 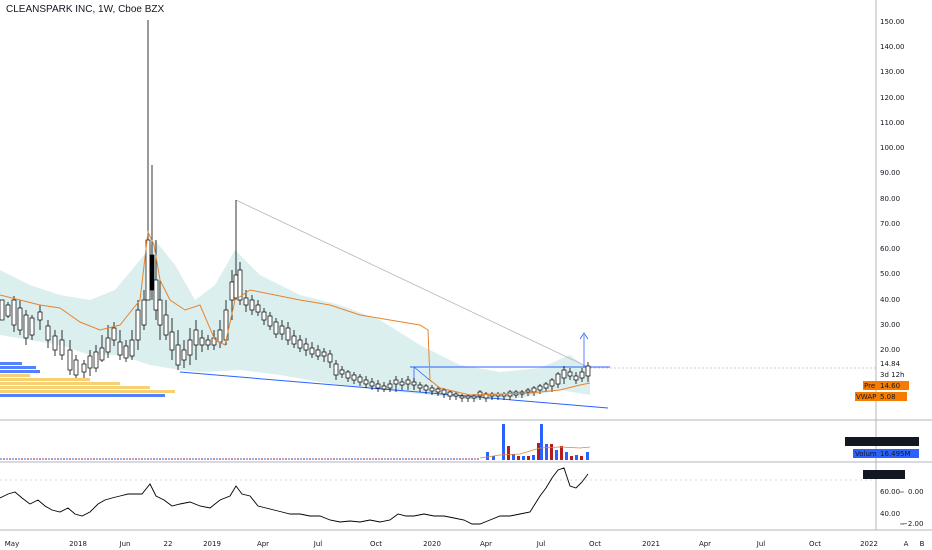 I want to click on price-tick-label: 90.00, so click(x=890, y=173).